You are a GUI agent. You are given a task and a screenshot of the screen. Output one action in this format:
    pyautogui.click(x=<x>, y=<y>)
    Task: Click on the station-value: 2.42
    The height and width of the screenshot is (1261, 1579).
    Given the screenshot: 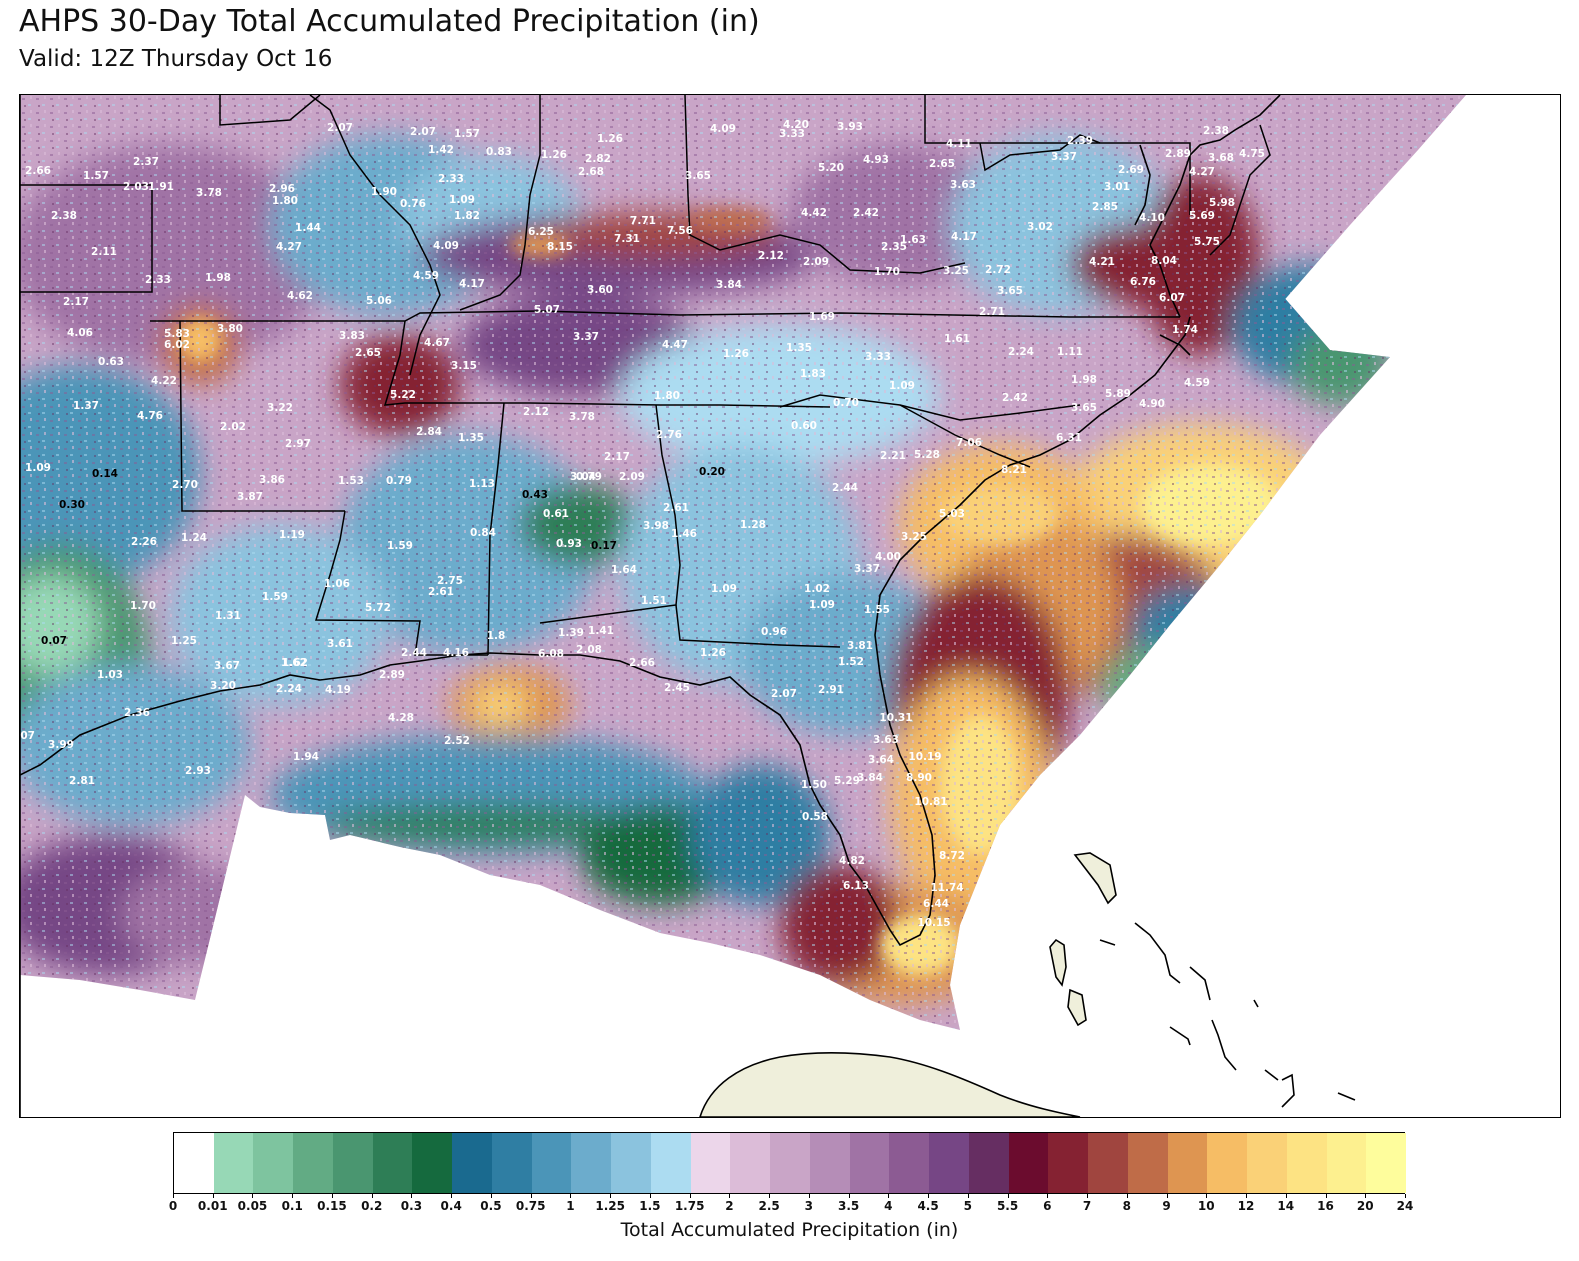 What is the action you would take?
    pyautogui.click(x=1015, y=398)
    